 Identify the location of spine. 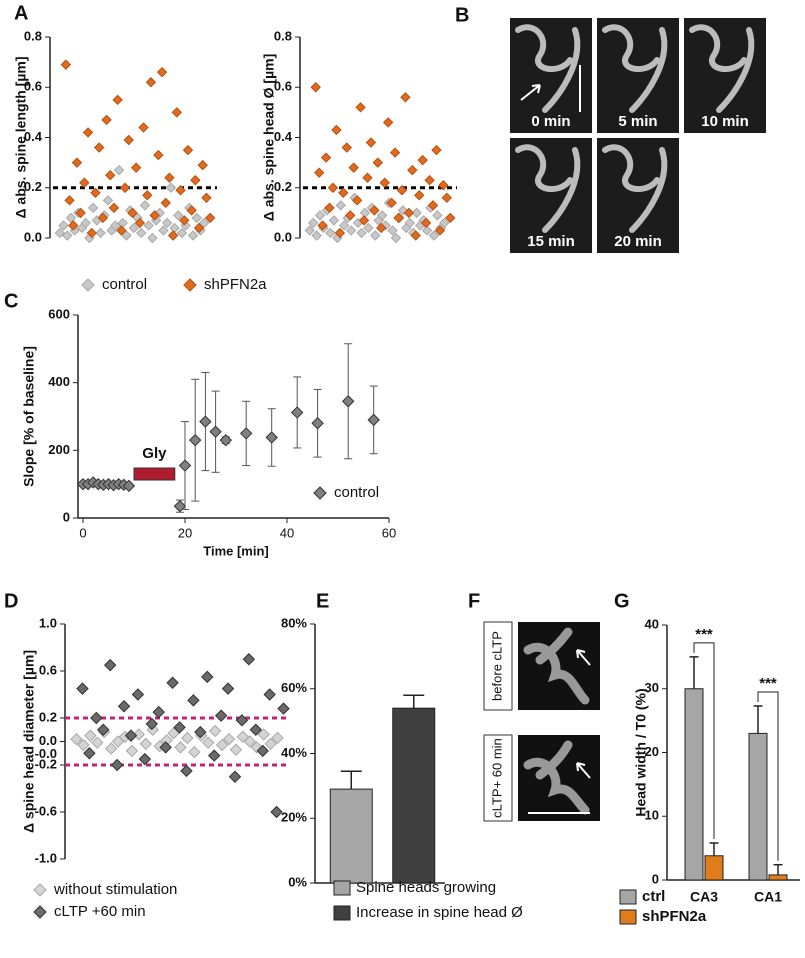
(556, 777).